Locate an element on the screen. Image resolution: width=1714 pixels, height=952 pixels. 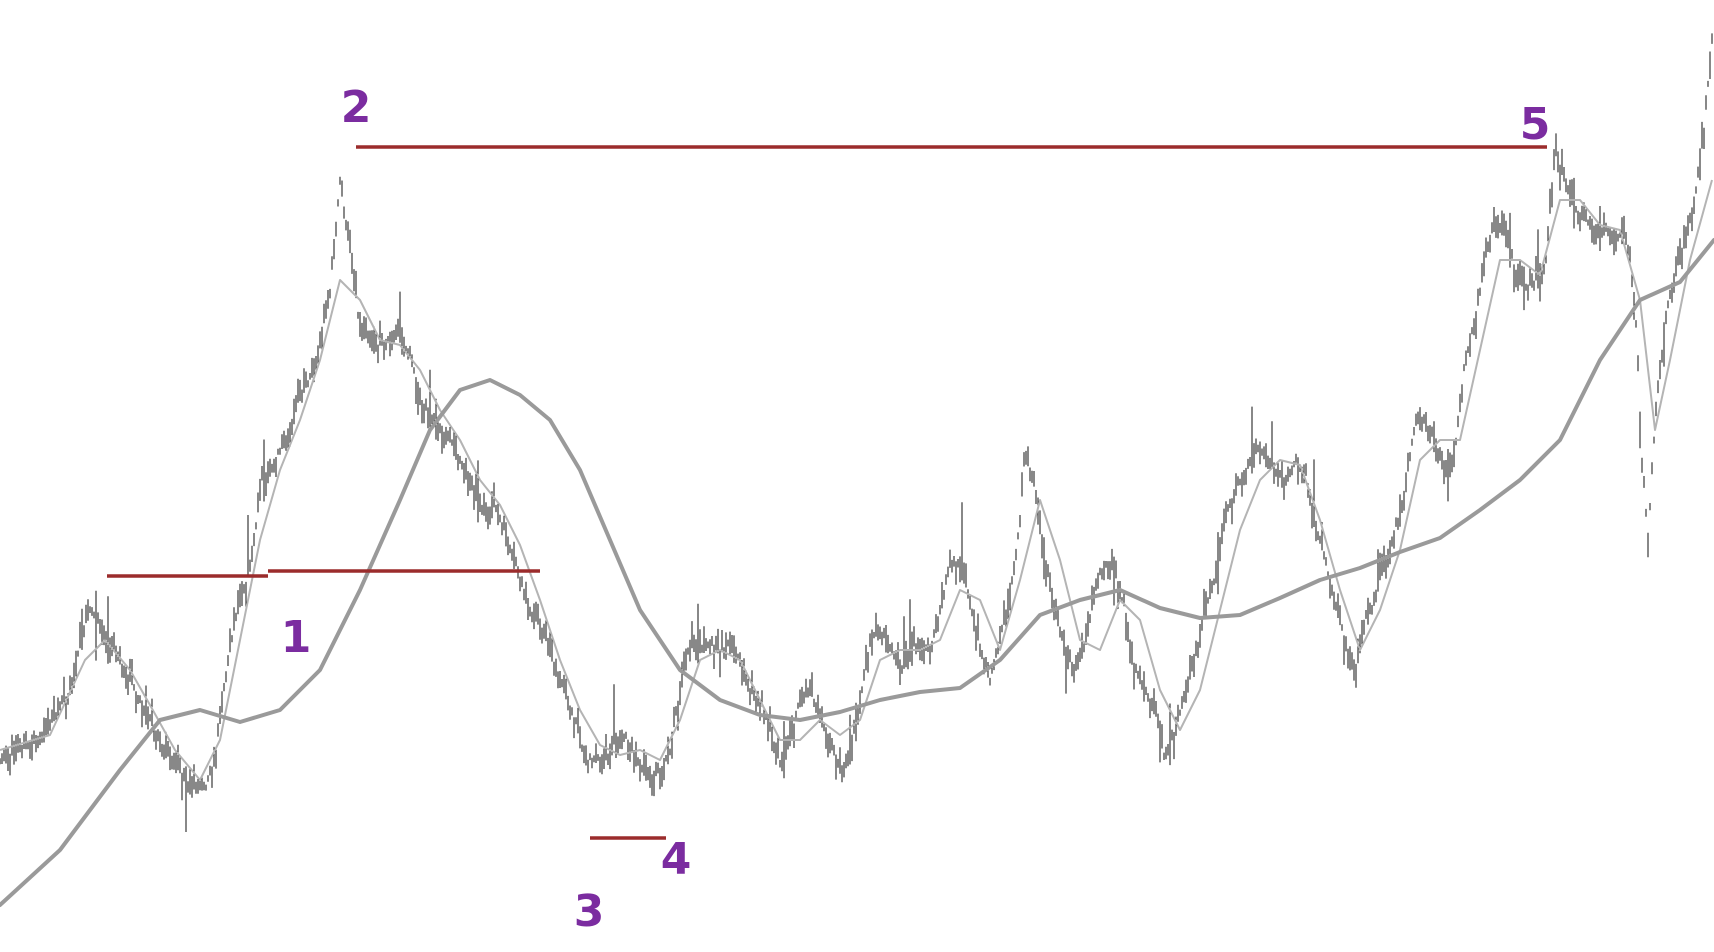
label-2: 2 is located at coordinates (356, 107).